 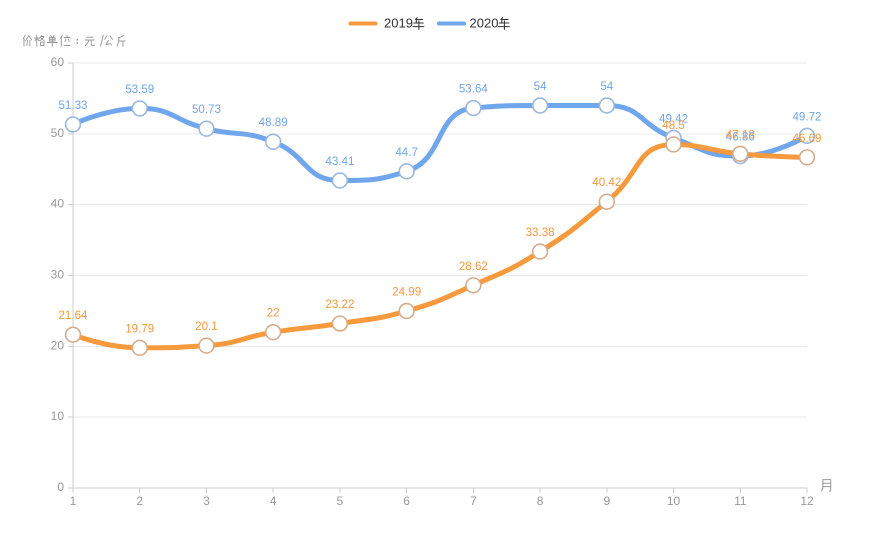 What do you see at coordinates (139, 501) in the screenshot?
I see `svg-text: 2` at bounding box center [139, 501].